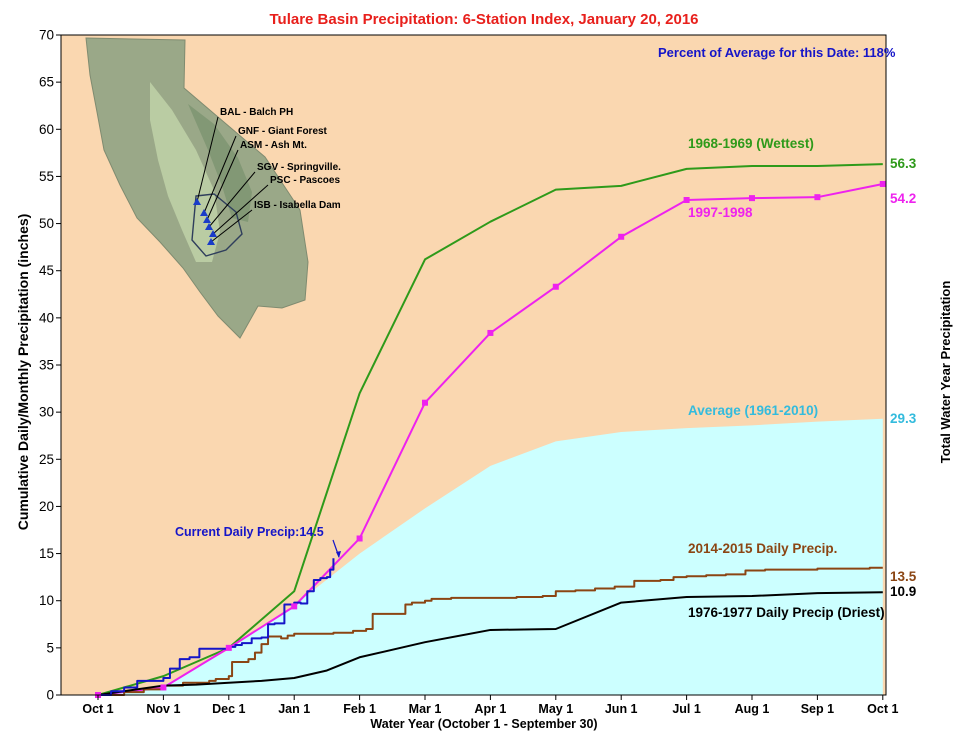 The image size is (968, 750). What do you see at coordinates (163, 709) in the screenshot?
I see `x-tick-label: Nov 1` at bounding box center [163, 709].